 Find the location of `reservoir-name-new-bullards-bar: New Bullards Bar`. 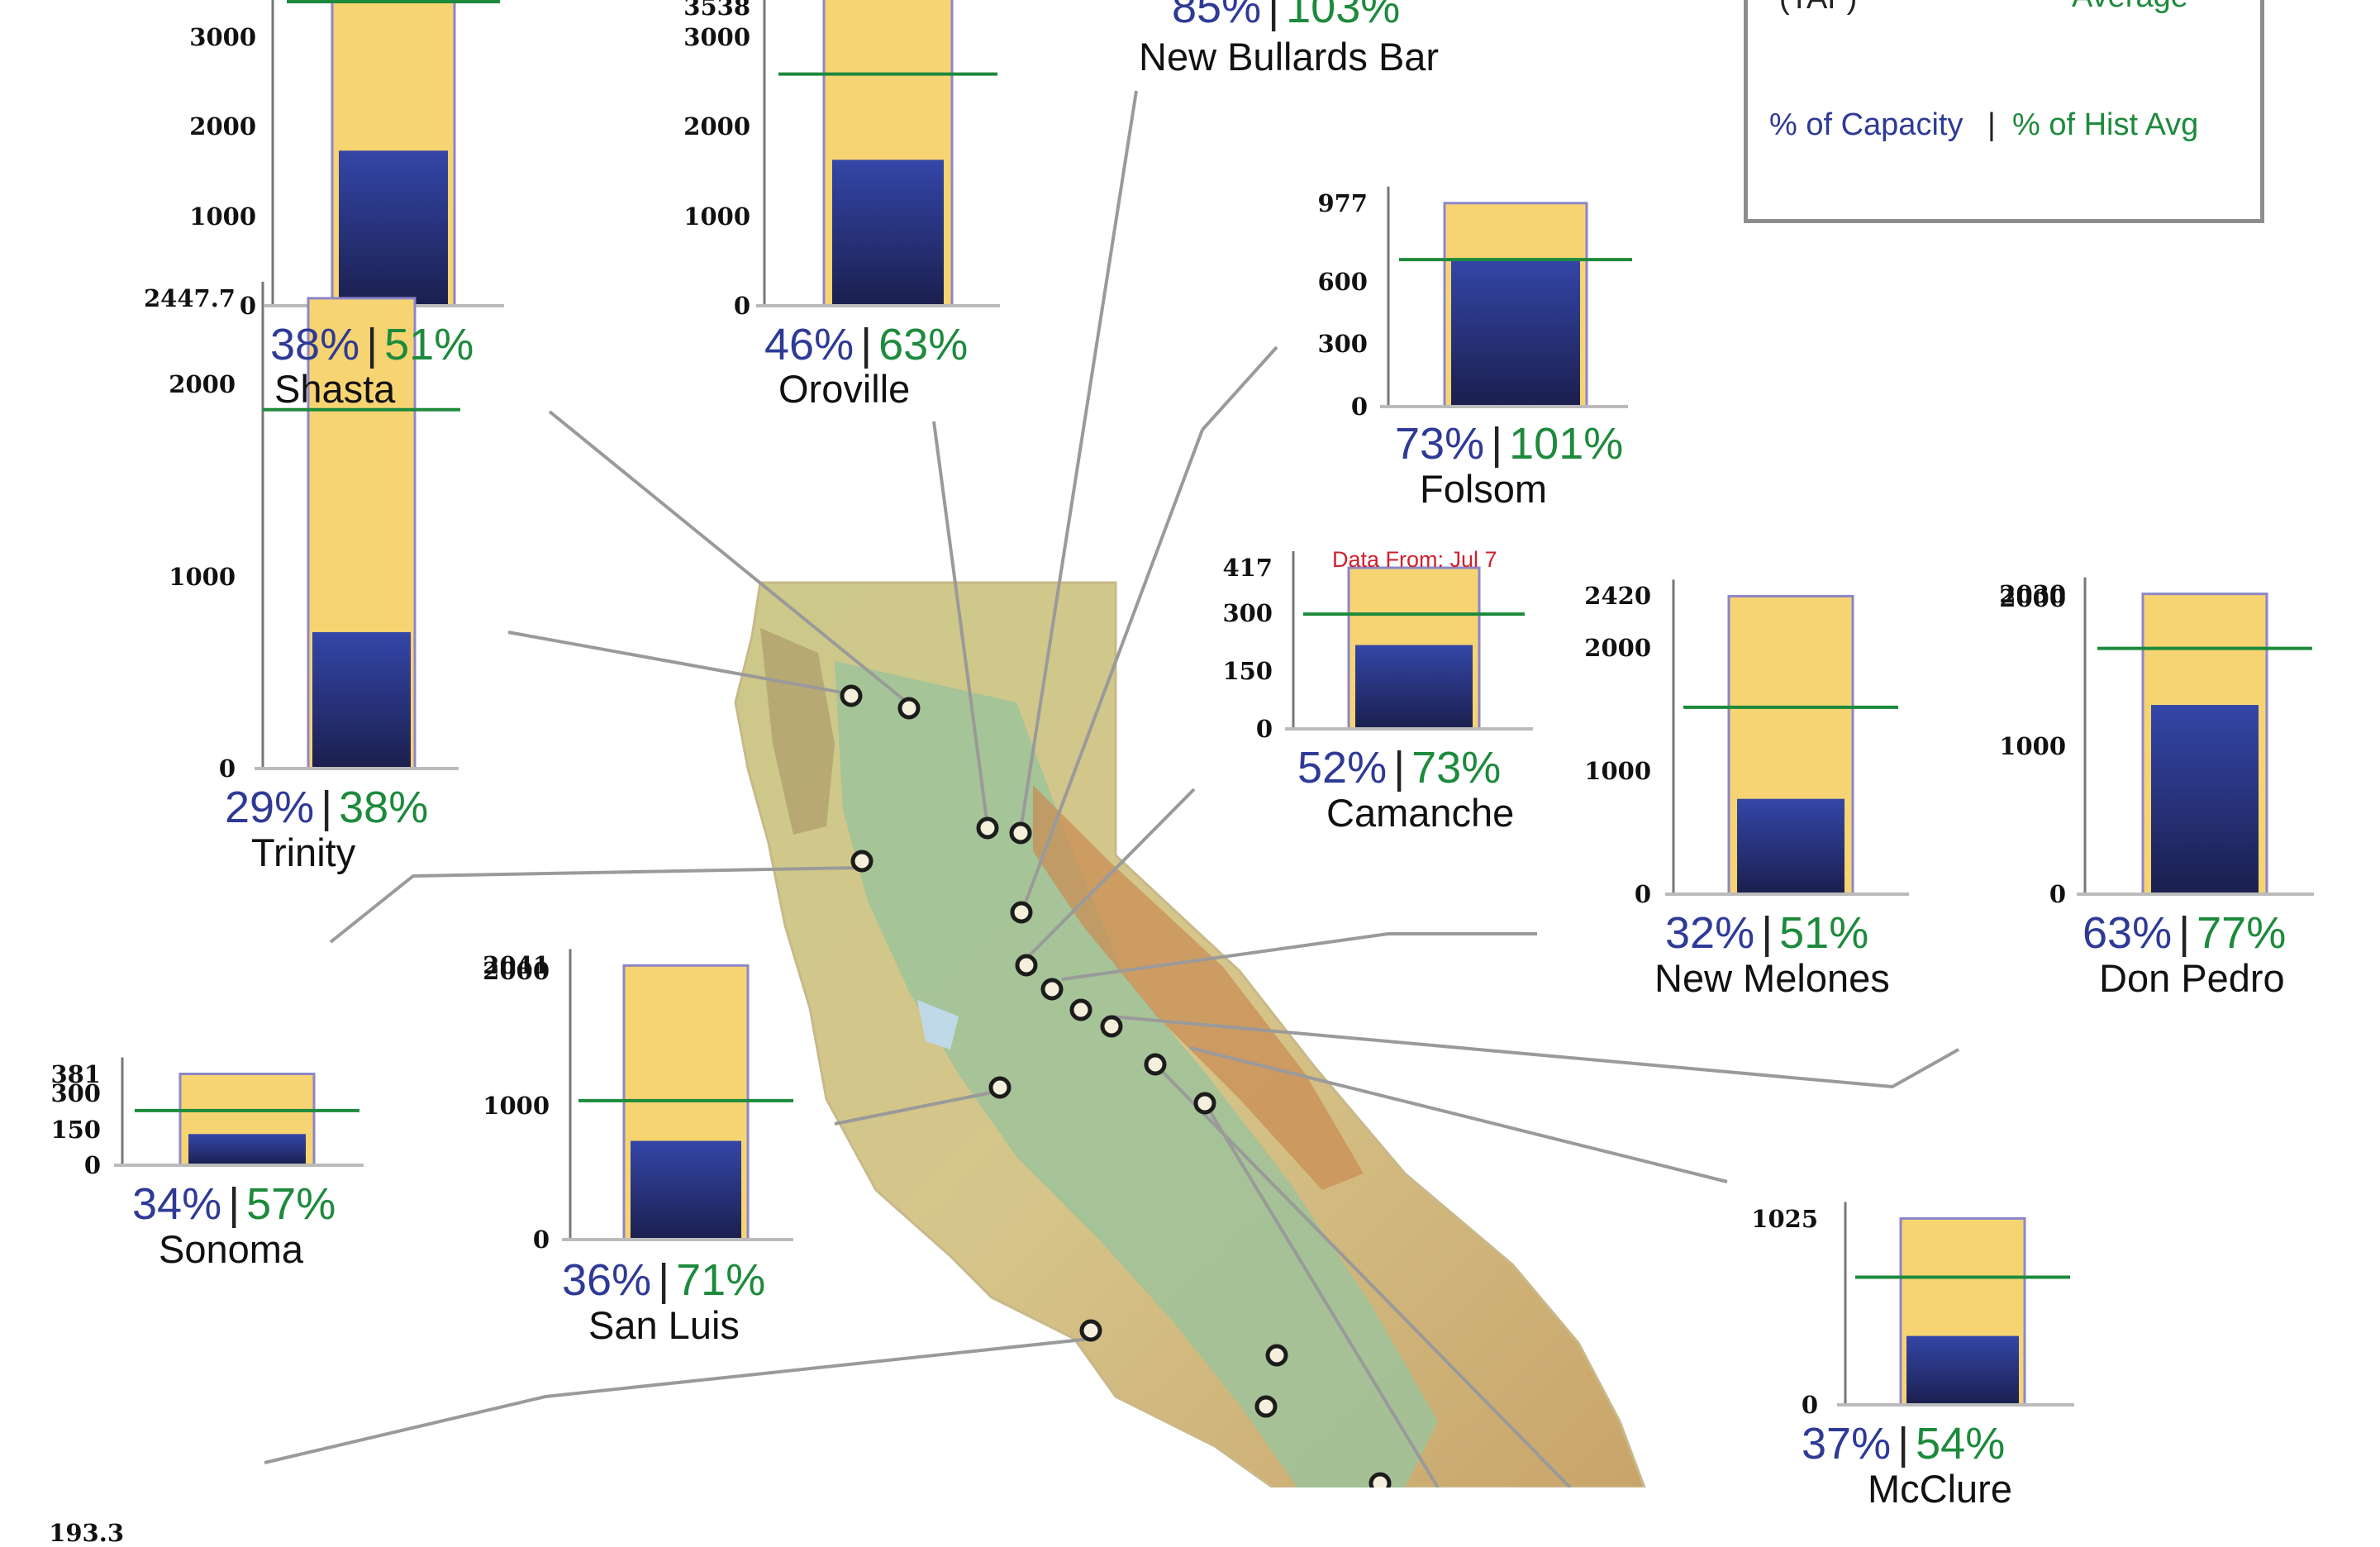

reservoir-name-new-bullards-bar: New Bullards Bar is located at coordinates (1289, 57).